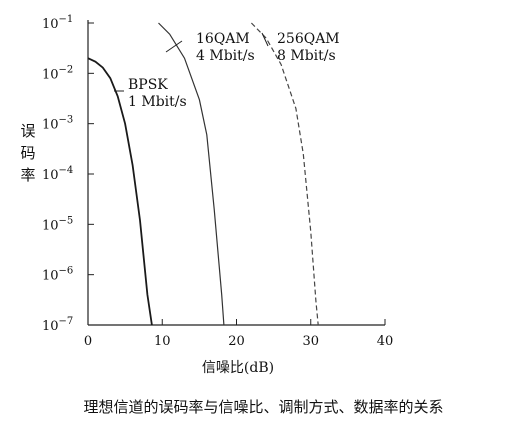 The image size is (527, 436). What do you see at coordinates (310, 341) in the screenshot?
I see `x-tick-label: 30` at bounding box center [310, 341].